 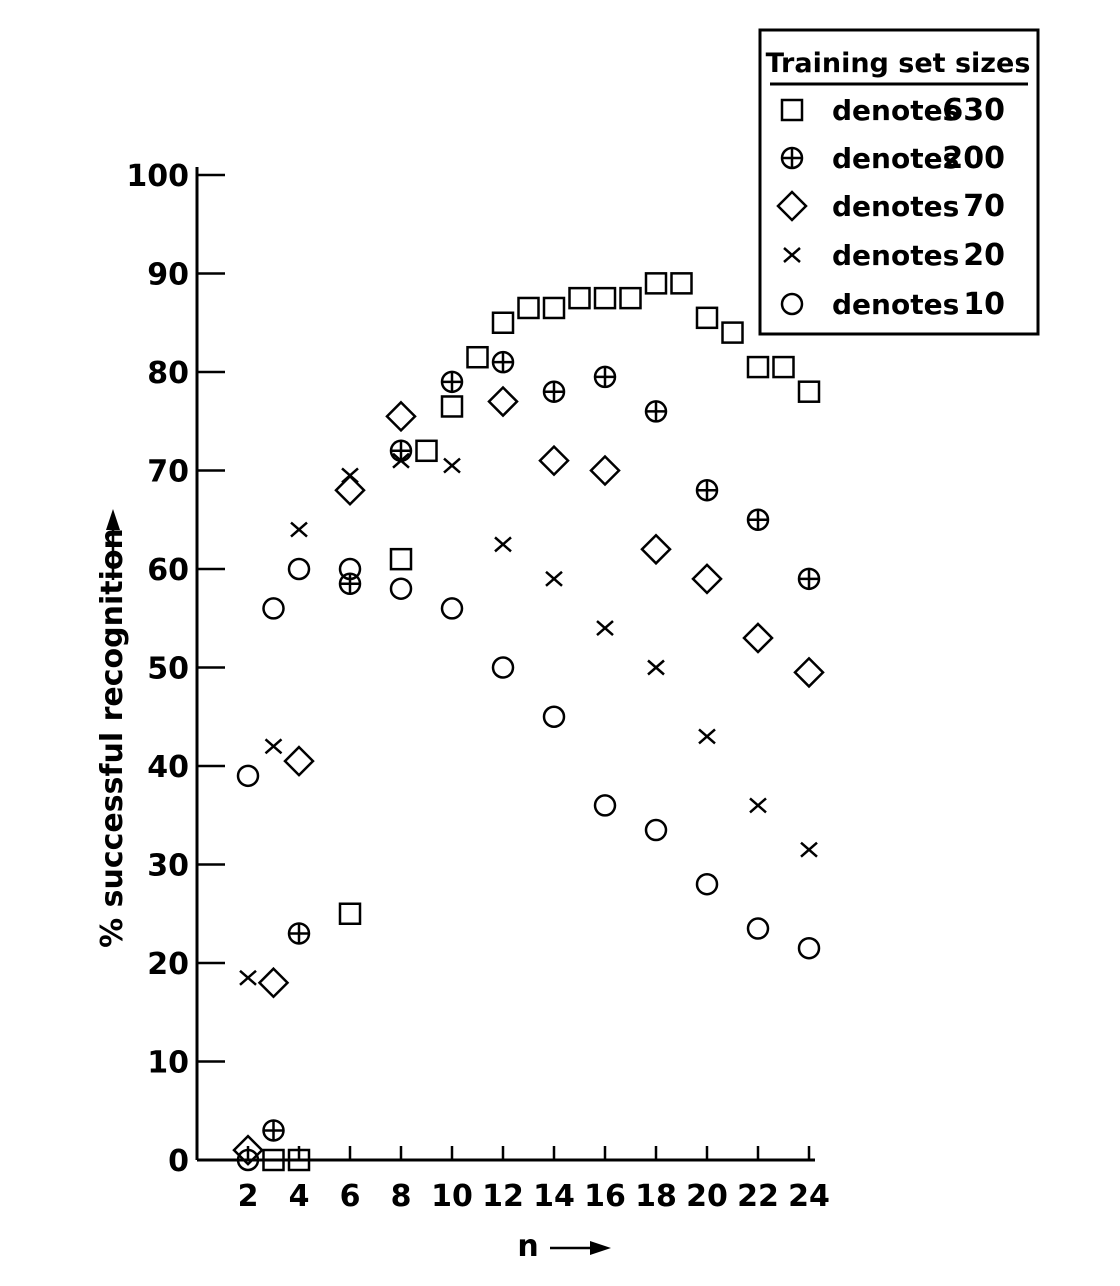 What do you see at coordinates (350, 1196) in the screenshot?
I see `x-tick-label: 6` at bounding box center [350, 1196].